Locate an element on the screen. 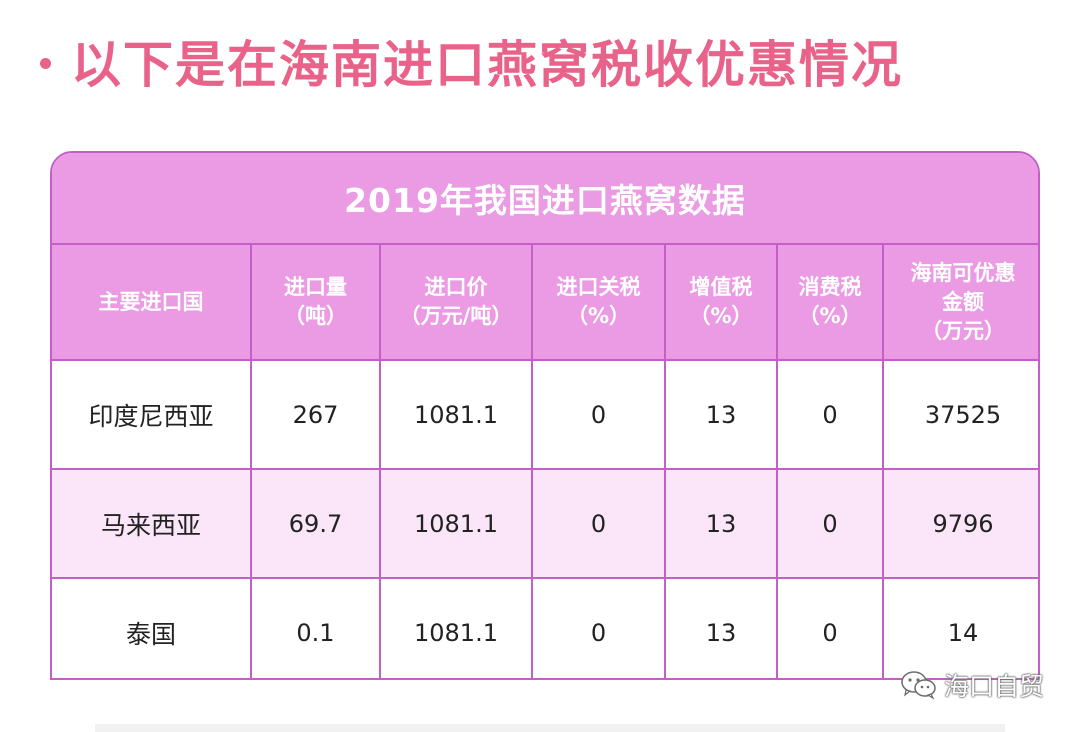 This screenshot has width=1080, height=732. header-cell-tariff: 进口关税 （%） is located at coordinates (598, 303).